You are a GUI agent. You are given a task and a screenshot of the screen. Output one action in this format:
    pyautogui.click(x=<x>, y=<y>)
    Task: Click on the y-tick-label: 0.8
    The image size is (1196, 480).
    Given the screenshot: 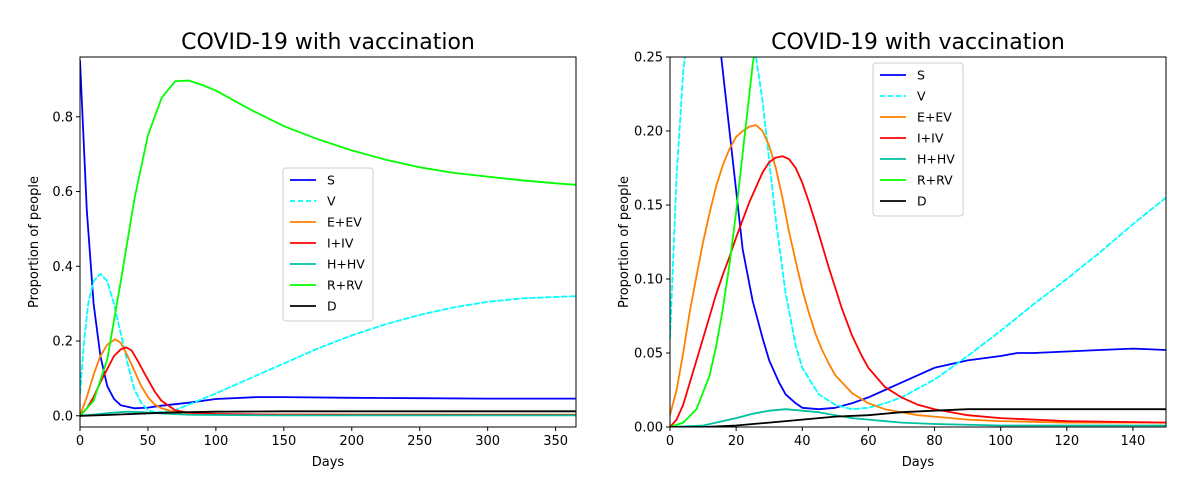 What is the action you would take?
    pyautogui.click(x=62, y=117)
    